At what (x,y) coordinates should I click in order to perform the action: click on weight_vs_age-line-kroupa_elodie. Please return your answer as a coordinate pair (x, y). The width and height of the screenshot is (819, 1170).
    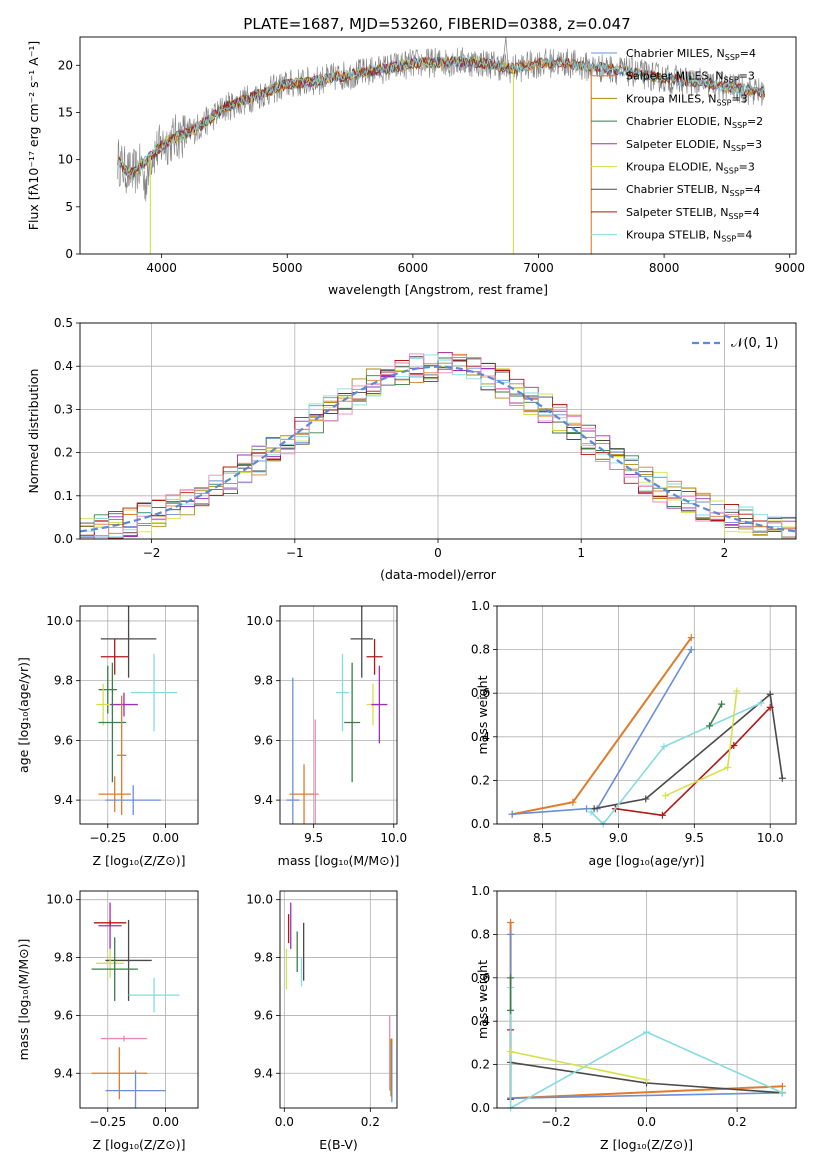
    Looking at the image, I should click on (701, 743).